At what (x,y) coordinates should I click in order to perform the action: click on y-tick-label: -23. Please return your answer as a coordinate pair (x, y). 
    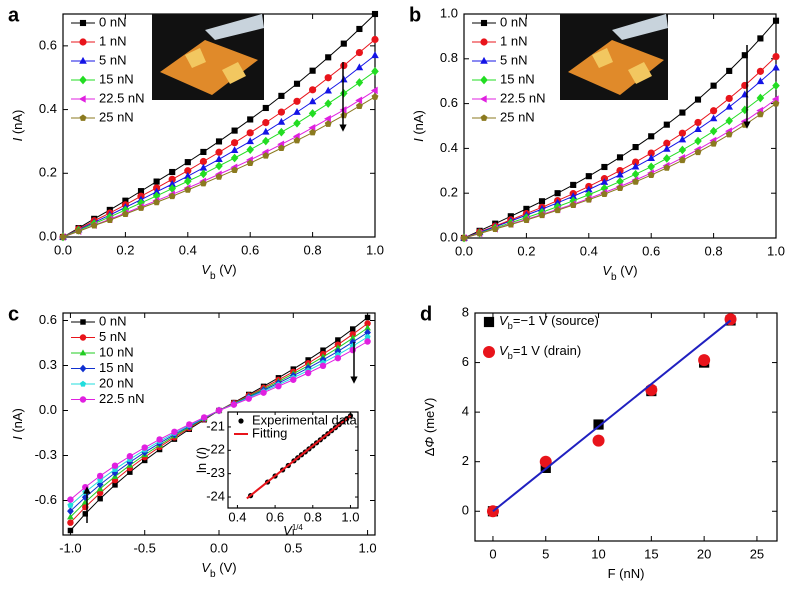
    Looking at the image, I should click on (215, 472).